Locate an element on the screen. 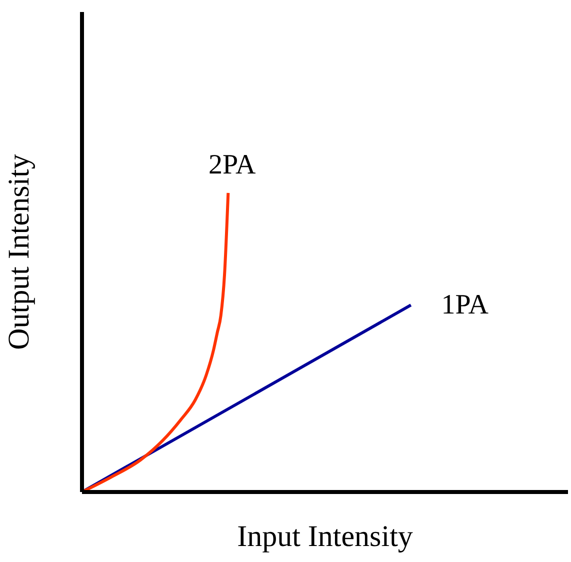  series-label: 1PA is located at coordinates (465, 305).